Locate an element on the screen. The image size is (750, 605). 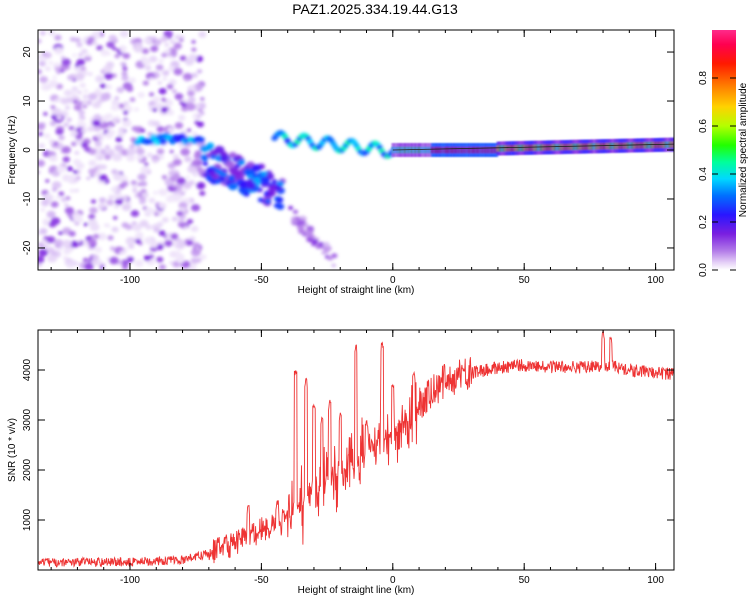
snr-y-label: SNR (10 * v/v) is located at coordinates (12, 450).